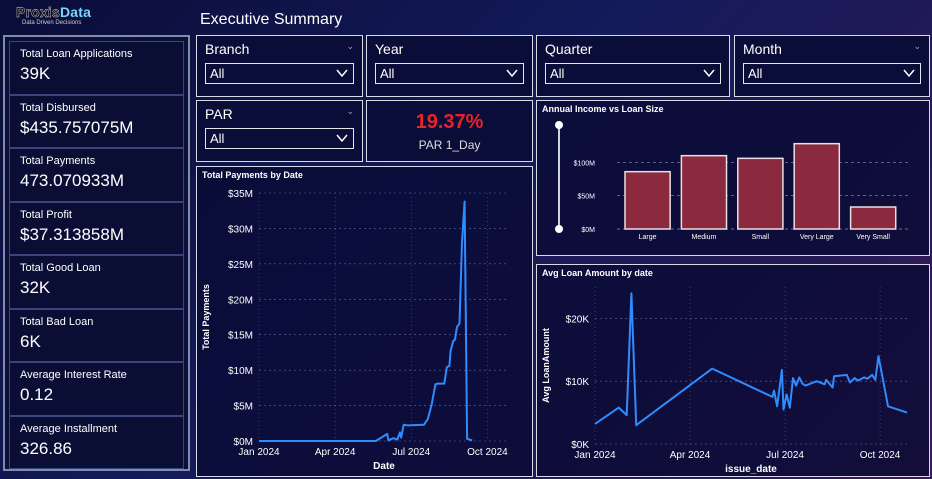  What do you see at coordinates (751, 469) in the screenshot?
I see `x-axis-label: issue_date` at bounding box center [751, 469].